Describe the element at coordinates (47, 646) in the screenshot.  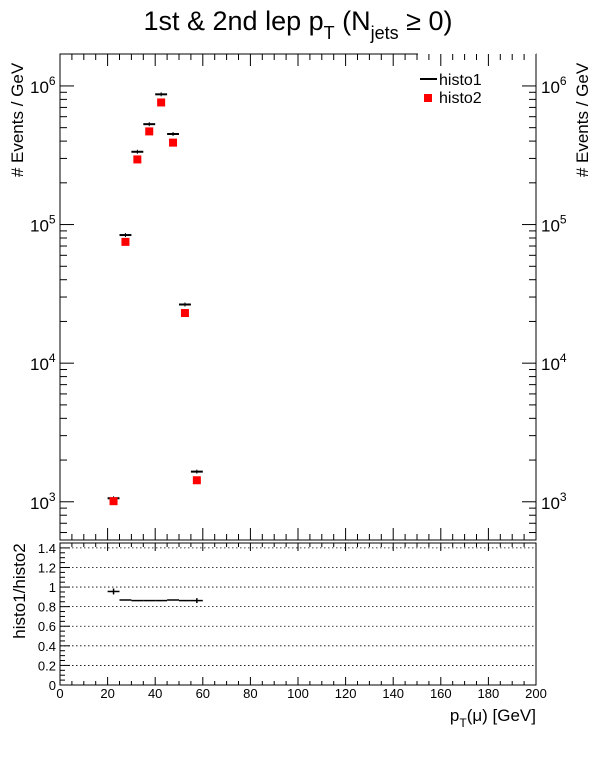
I see `ratio-ytick-label: 0.4` at that location.